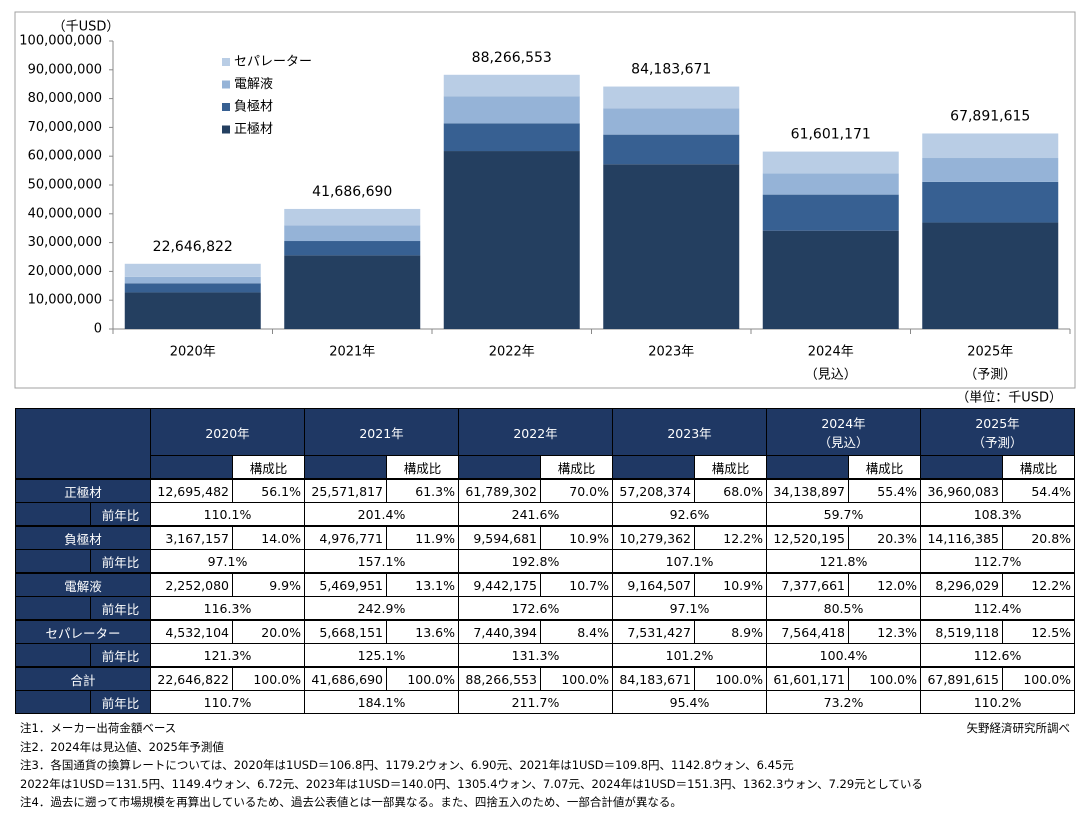  I want to click on value-cell: 88,266,553, so click(499, 678).